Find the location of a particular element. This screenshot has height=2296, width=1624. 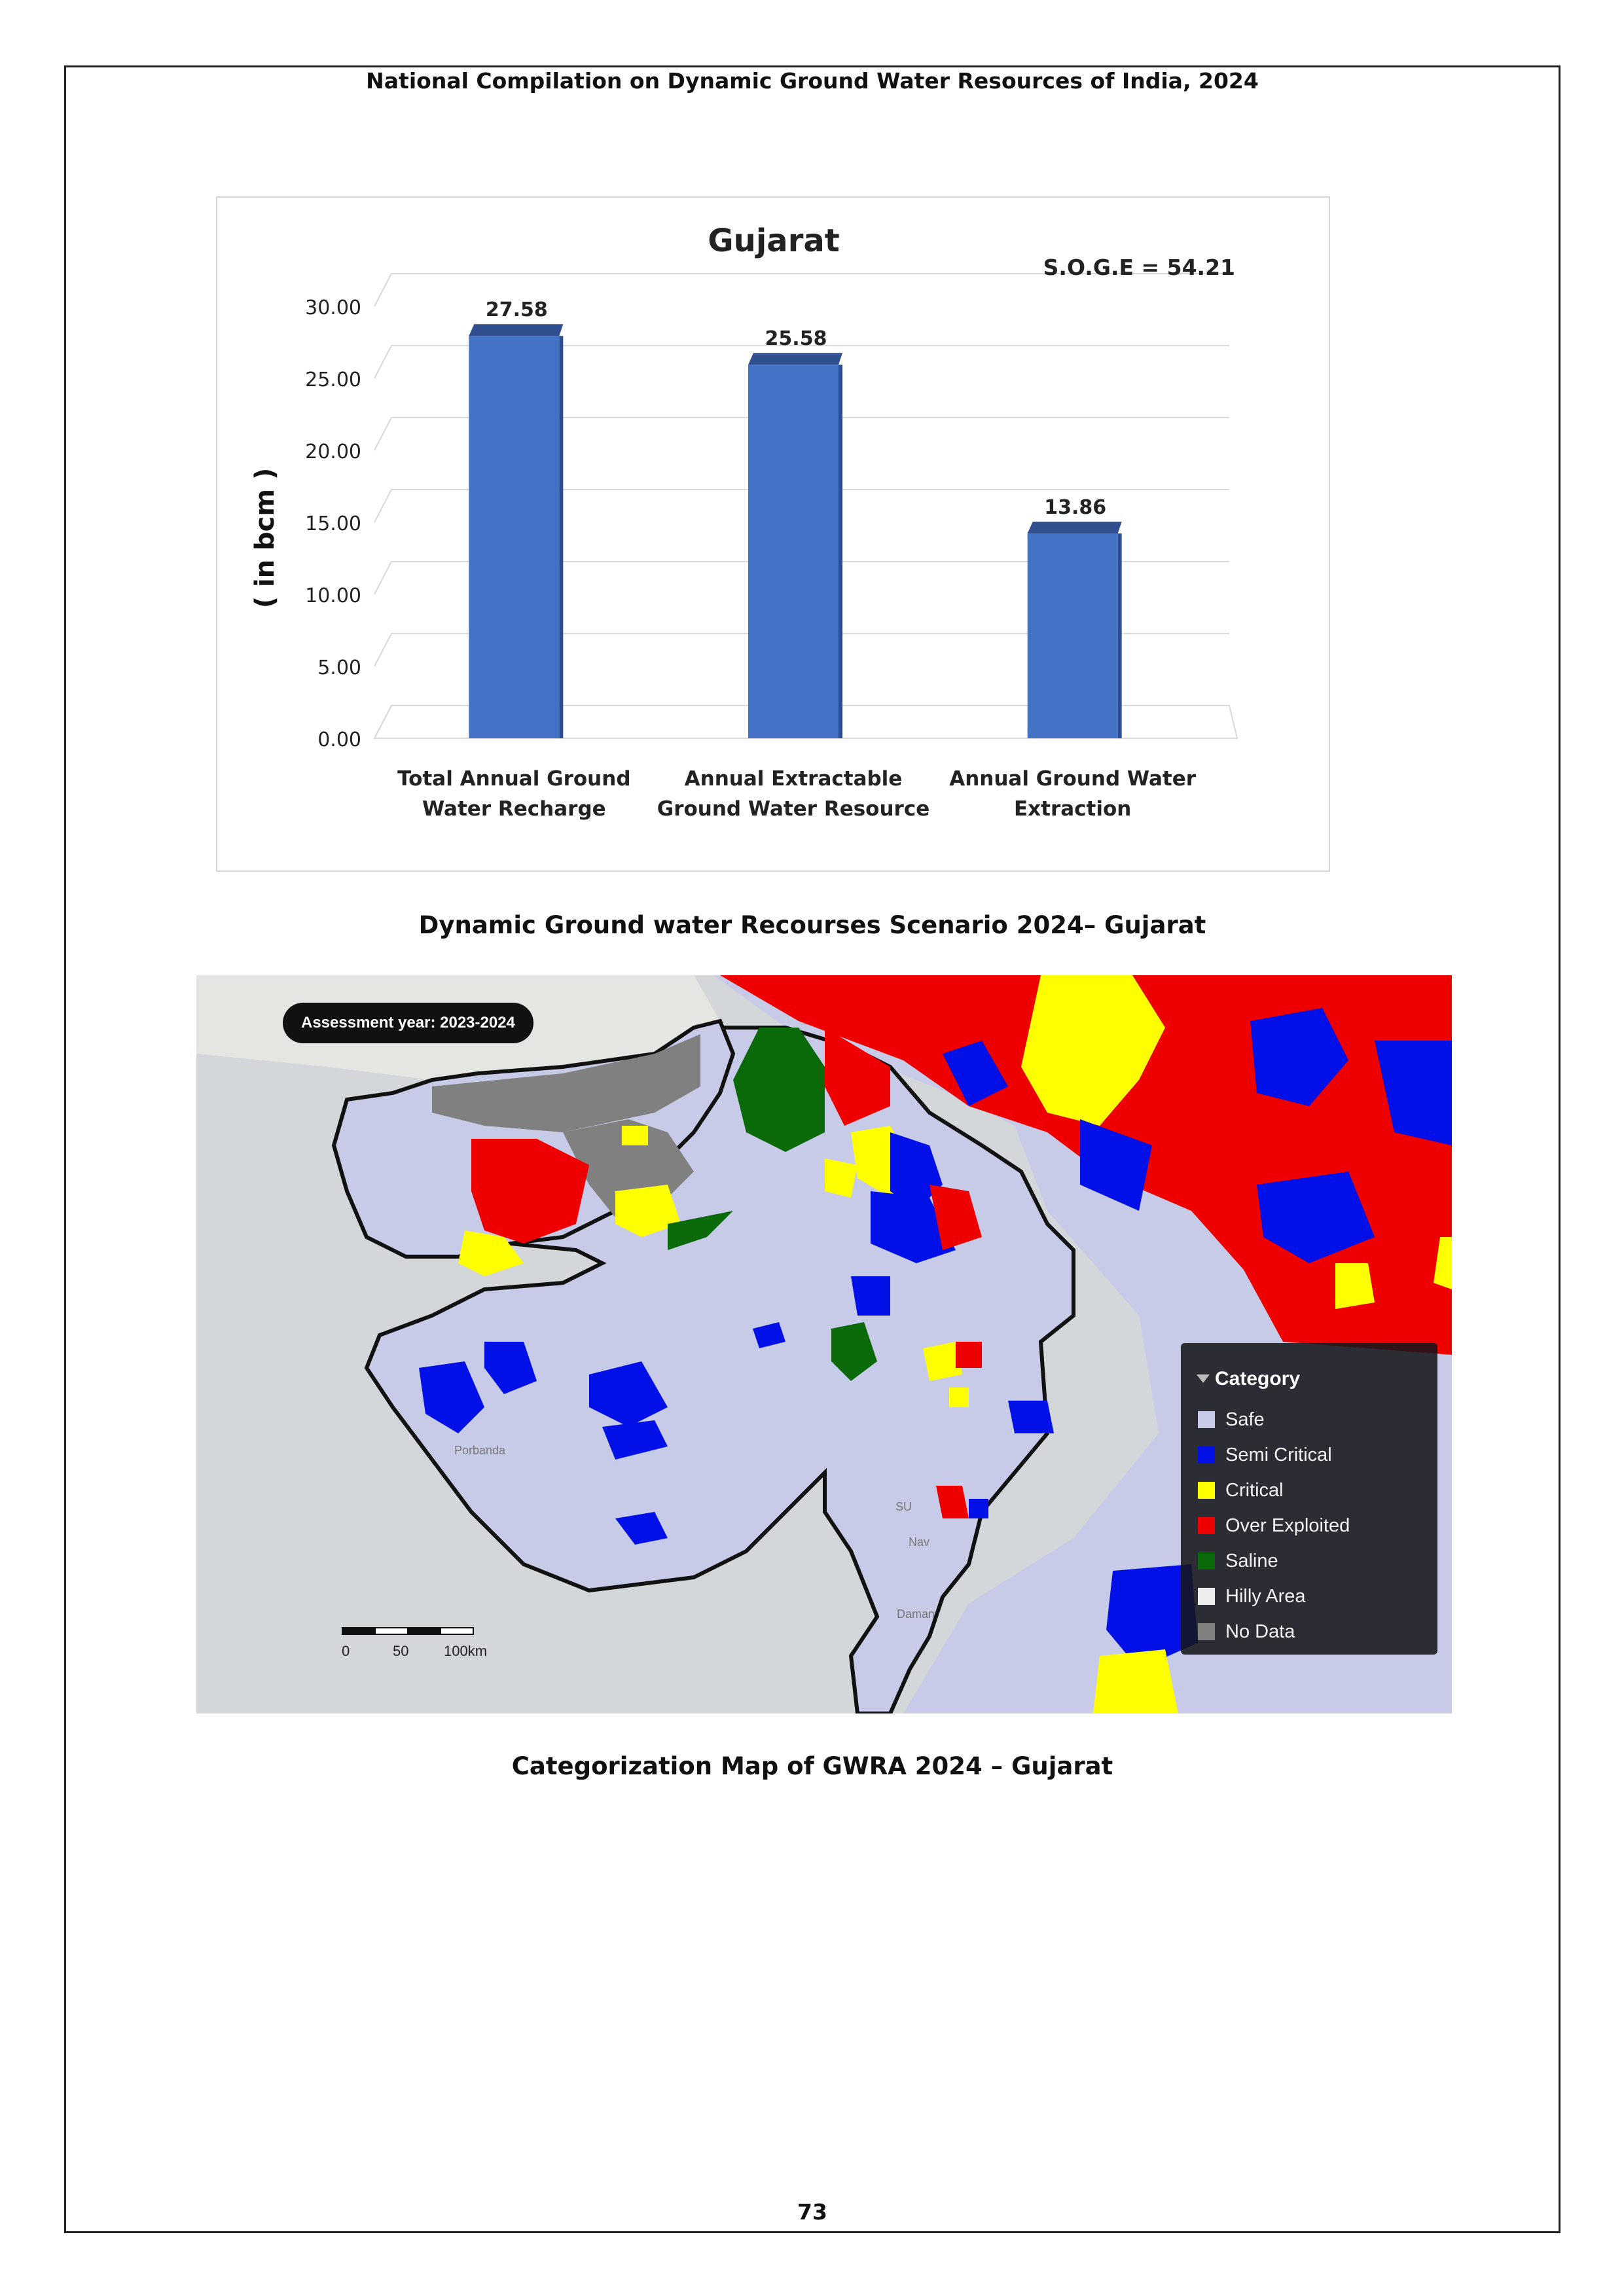

x-category-label: Water Recharge is located at coordinates (514, 809).